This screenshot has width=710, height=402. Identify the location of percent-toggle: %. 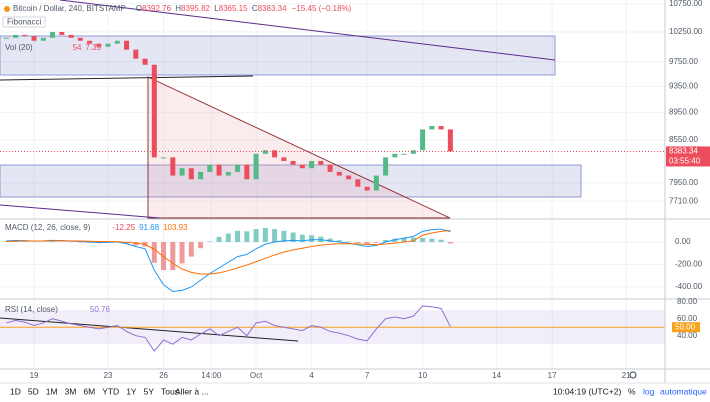
(632, 391).